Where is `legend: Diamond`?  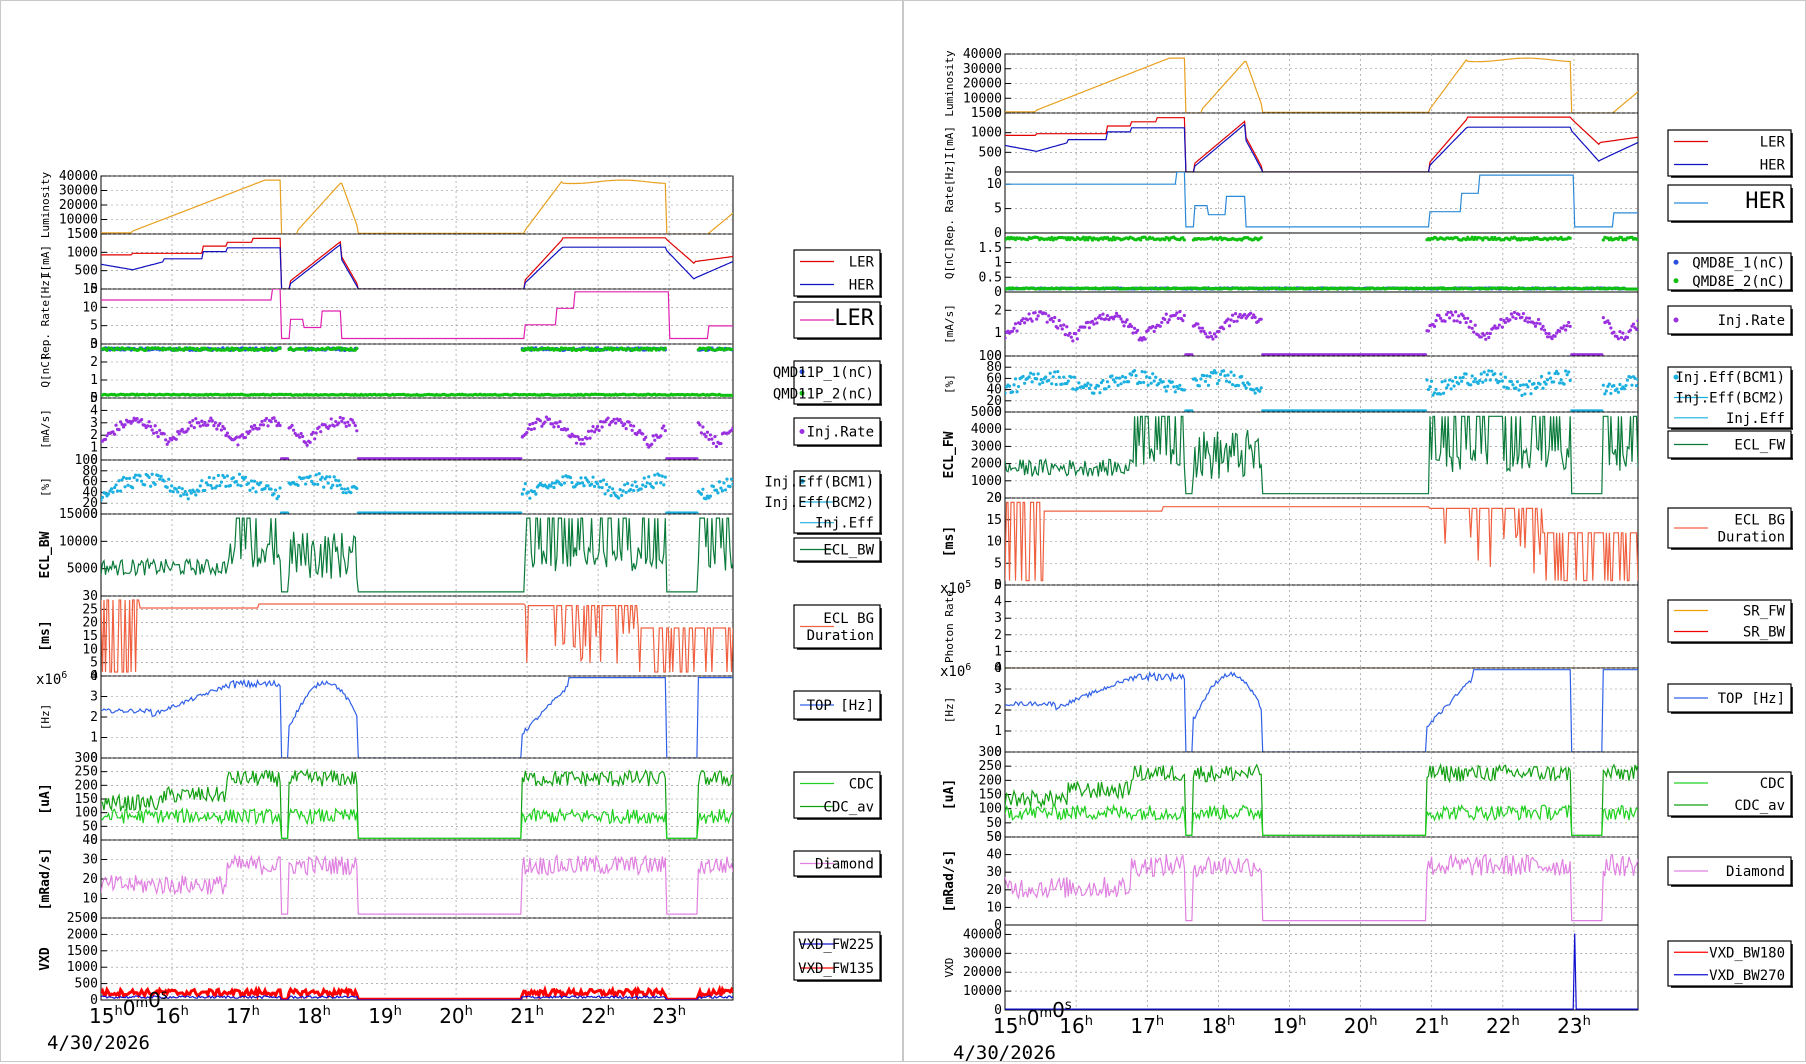 legend: Diamond is located at coordinates (837, 864).